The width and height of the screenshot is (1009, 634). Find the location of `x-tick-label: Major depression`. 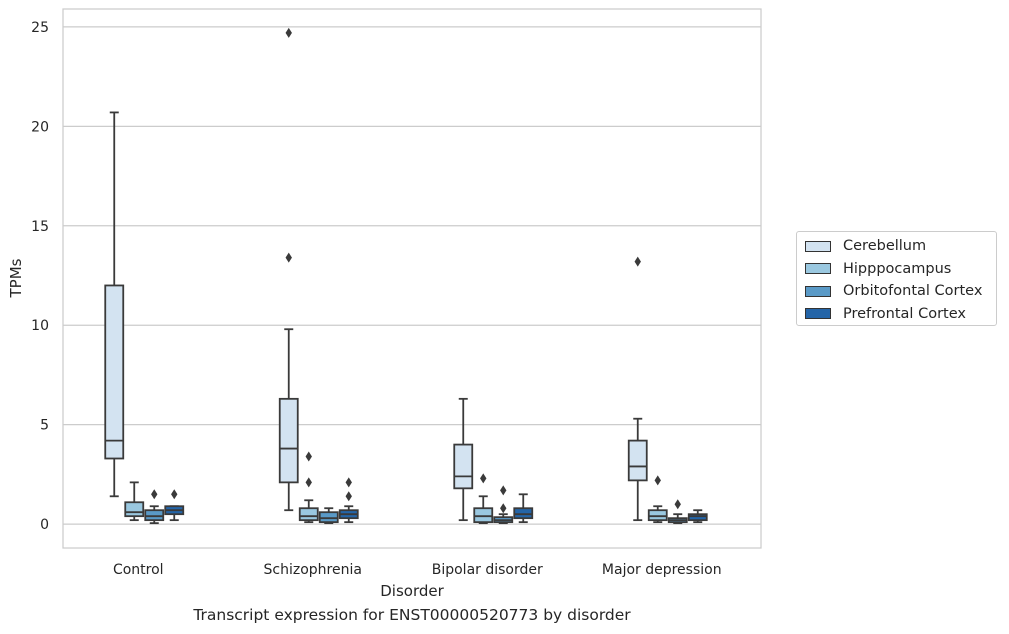

x-tick-label: Major depression is located at coordinates (662, 570).